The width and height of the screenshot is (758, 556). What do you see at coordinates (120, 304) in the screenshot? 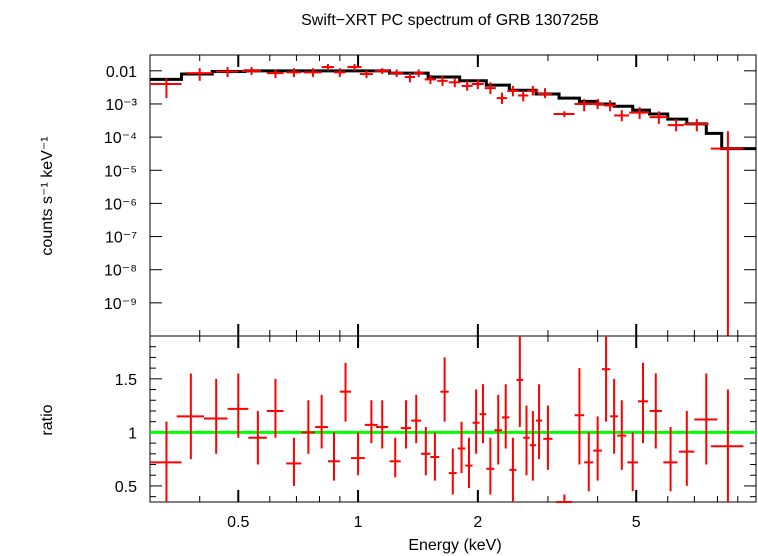
I see `y-tick-label: 10⁻⁹` at bounding box center [120, 304].